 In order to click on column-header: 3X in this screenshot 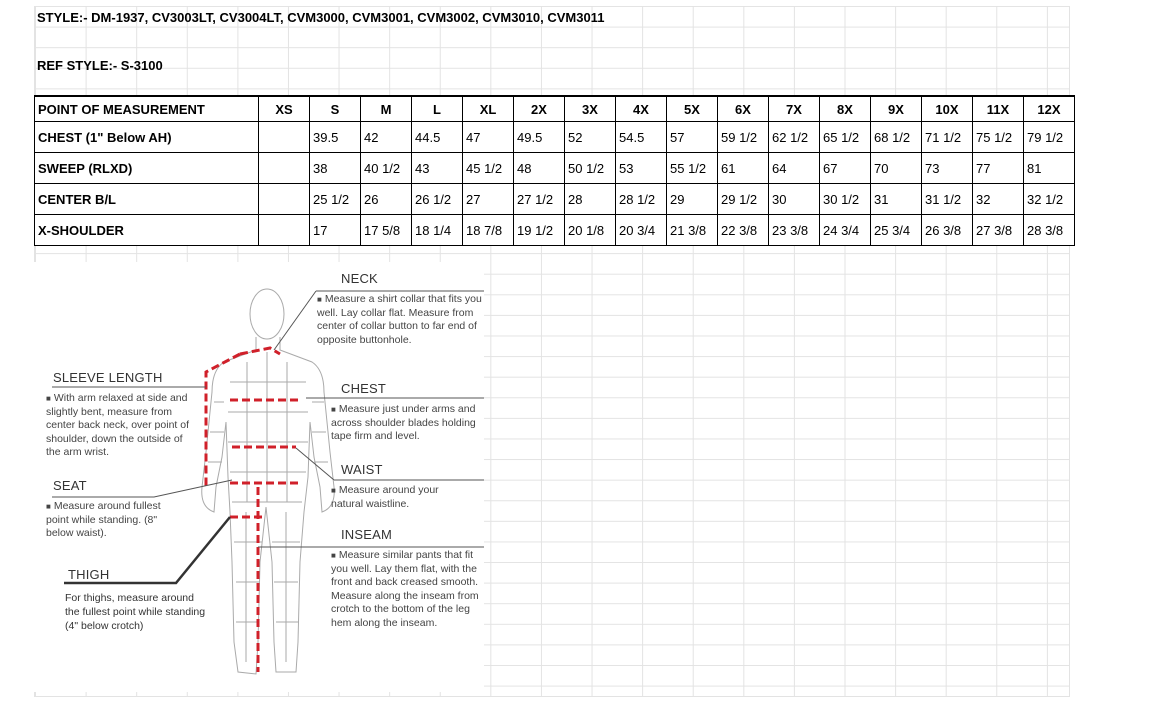, I will do `click(590, 108)`.